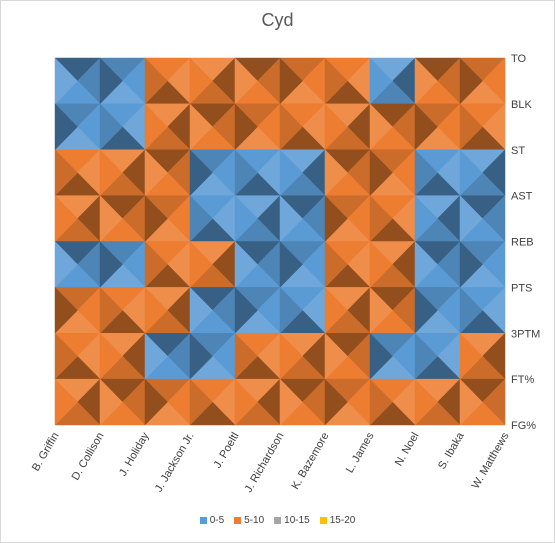 This screenshot has width=555, height=543. I want to click on legend-label: 5-10, so click(254, 520).